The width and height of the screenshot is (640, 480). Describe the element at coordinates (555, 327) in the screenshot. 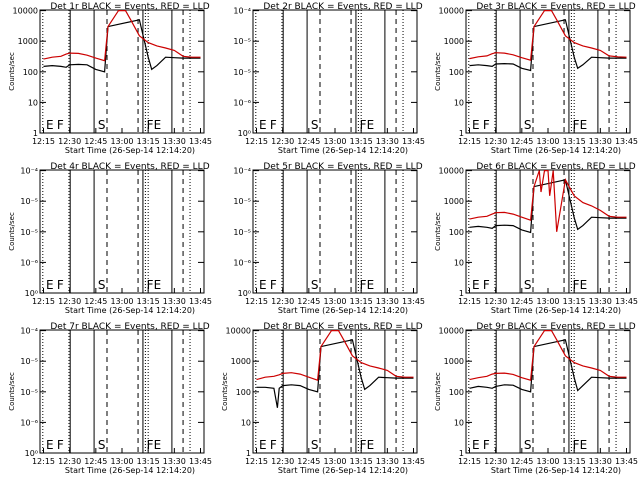

I see `panel-title: Det 9r BLACK = Events, RED = LLD` at that location.